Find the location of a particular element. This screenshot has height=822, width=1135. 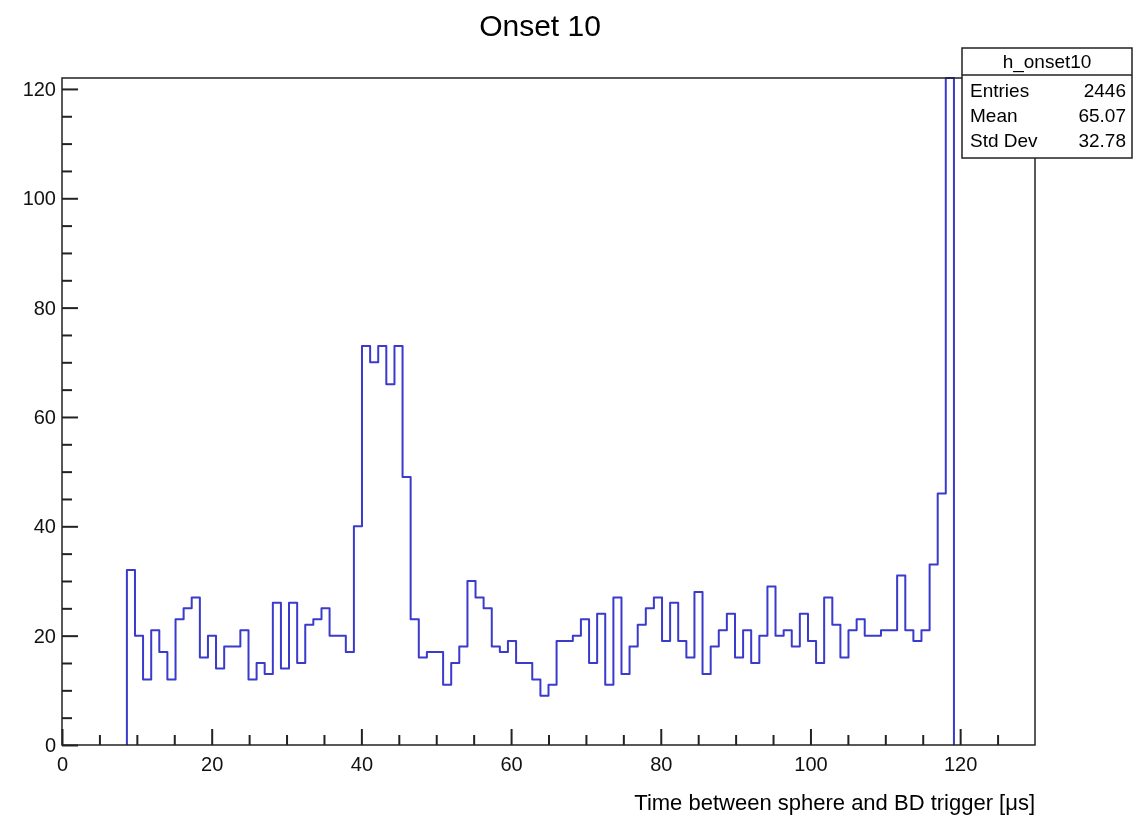

y-tick-label: 120 is located at coordinates (39, 88).